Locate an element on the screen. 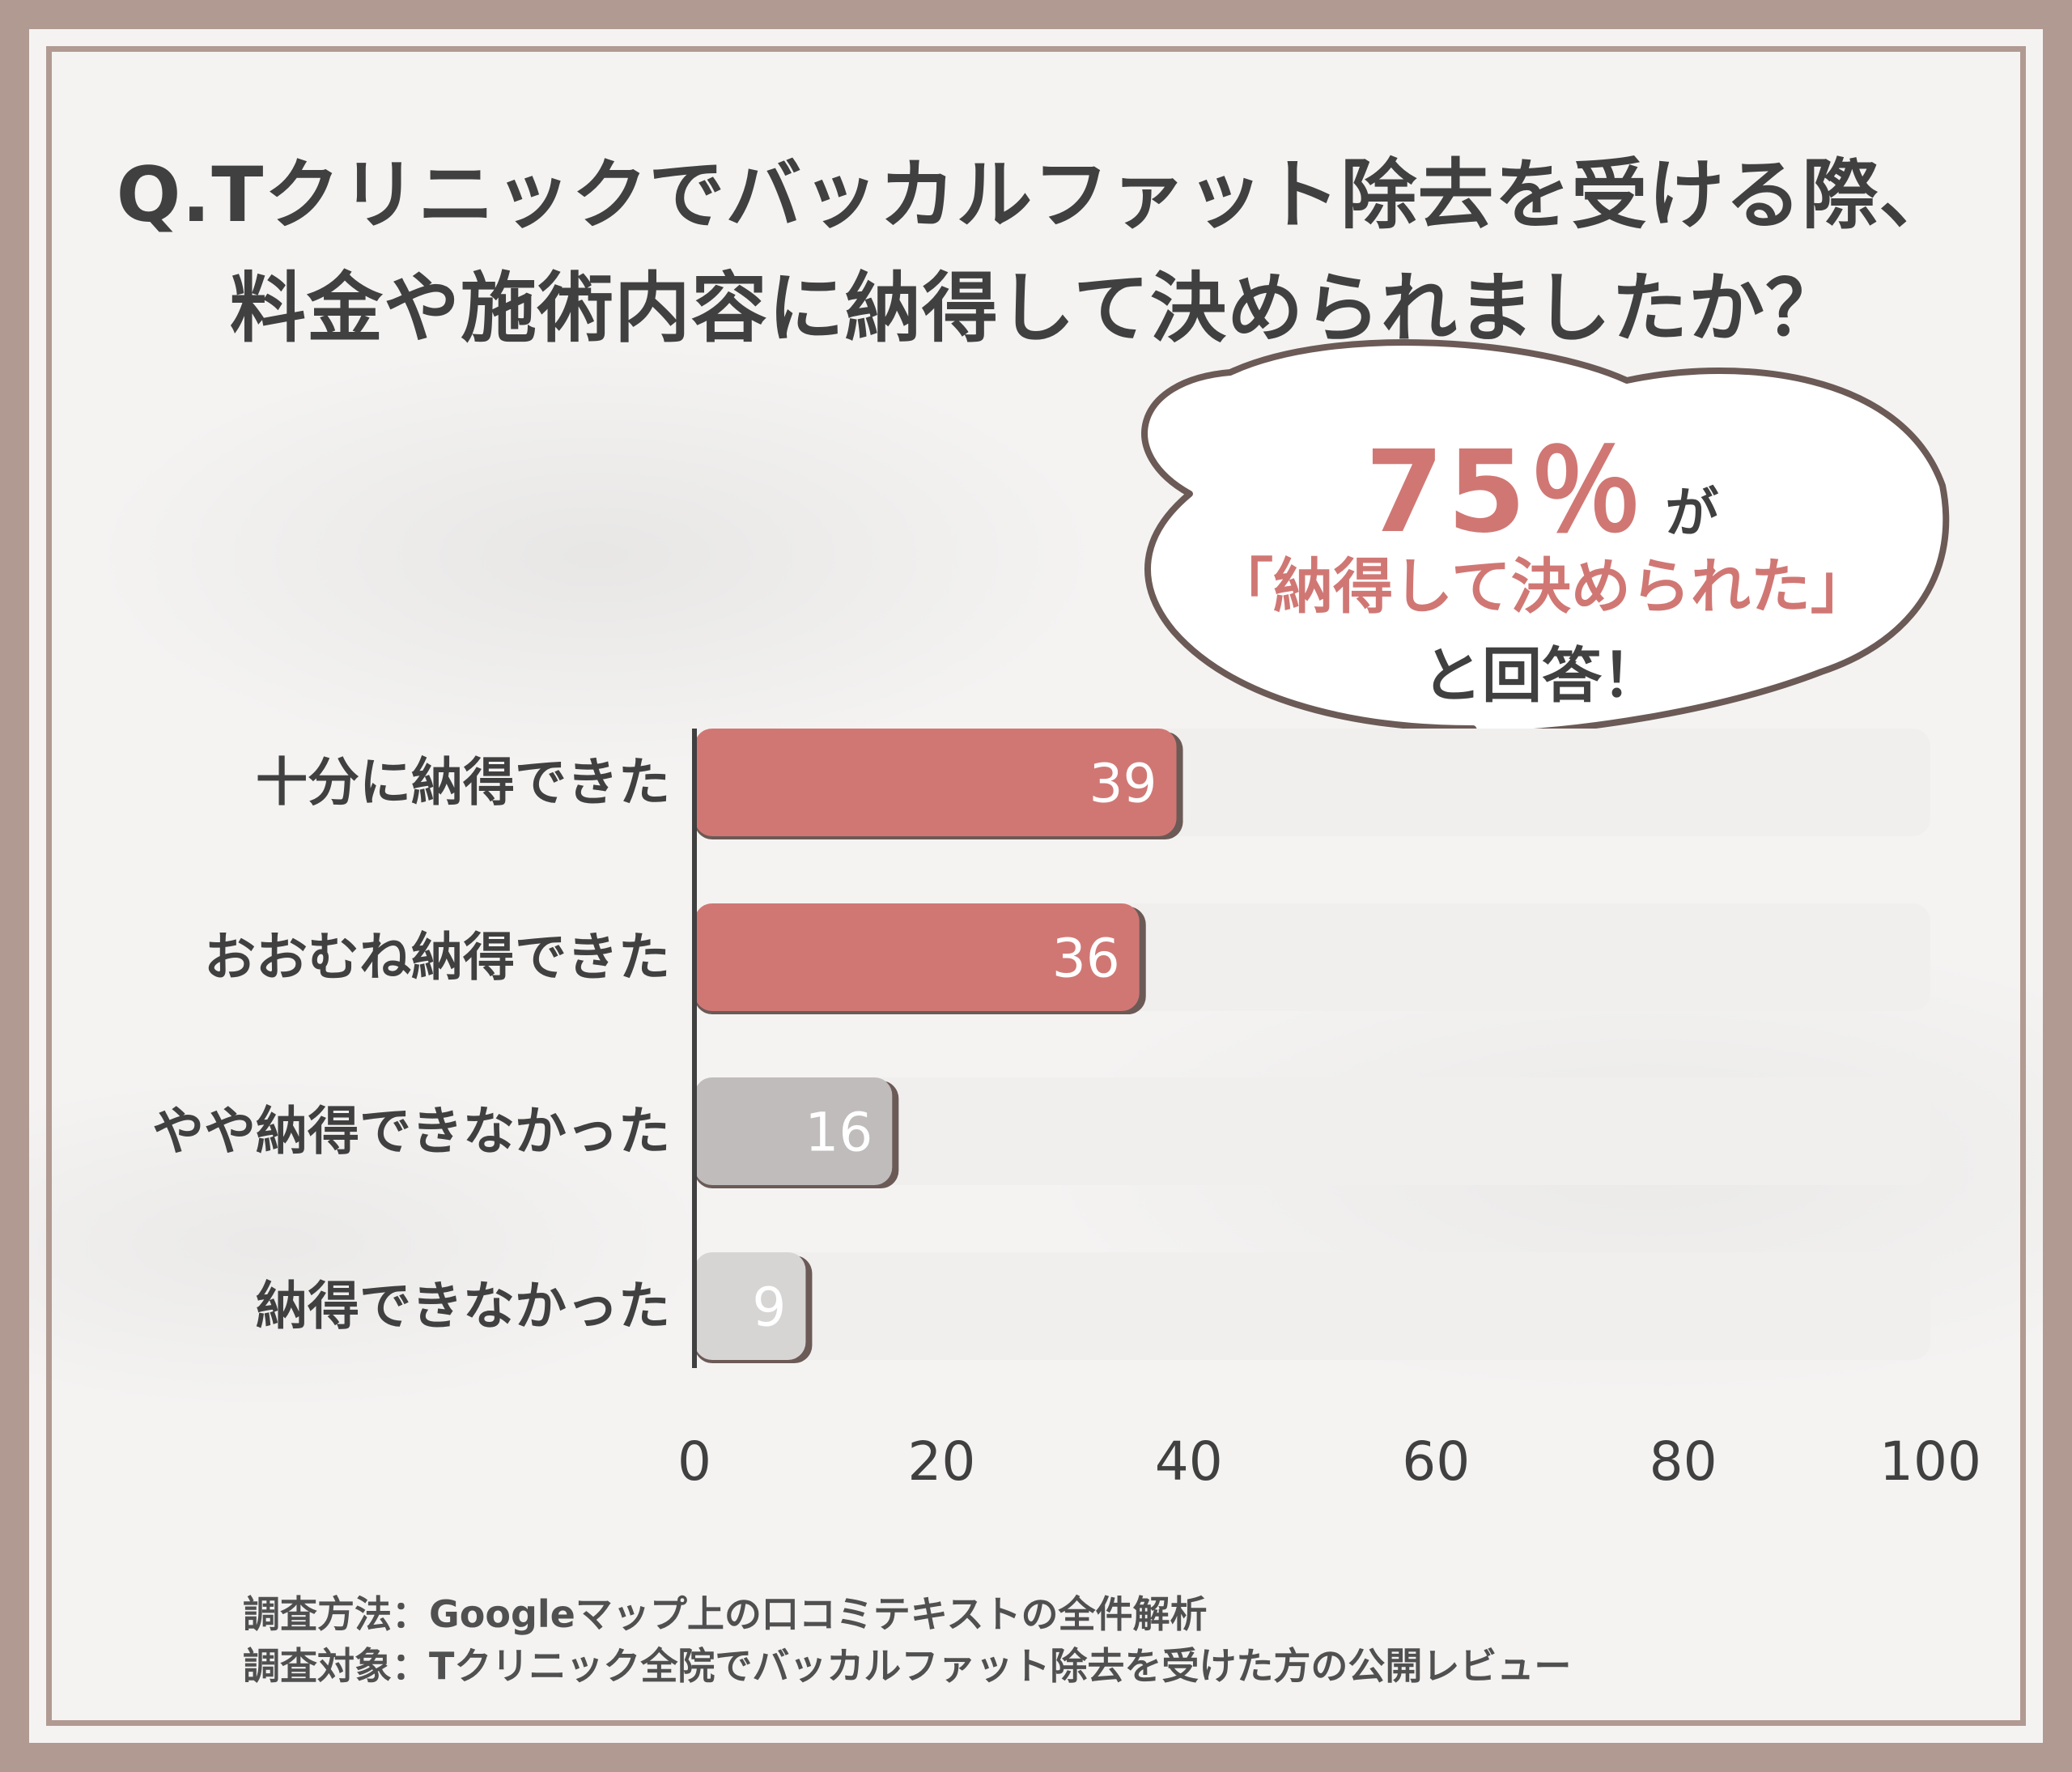 This screenshot has height=1772, width=2072. category-label: やや納得できなかった is located at coordinates (411, 1133).